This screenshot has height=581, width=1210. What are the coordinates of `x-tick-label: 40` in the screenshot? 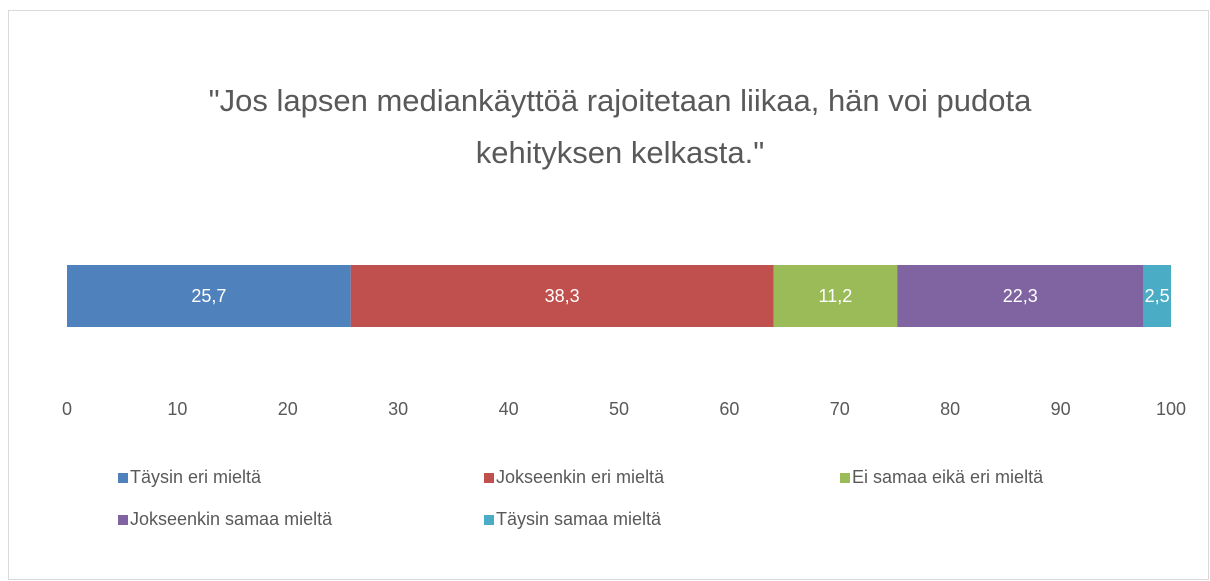 It's located at (509, 409).